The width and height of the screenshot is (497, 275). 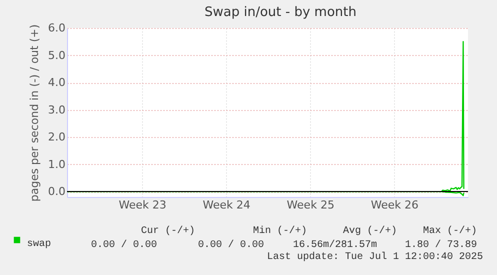 I want to click on text: Avg (-/+), so click(x=369, y=231).